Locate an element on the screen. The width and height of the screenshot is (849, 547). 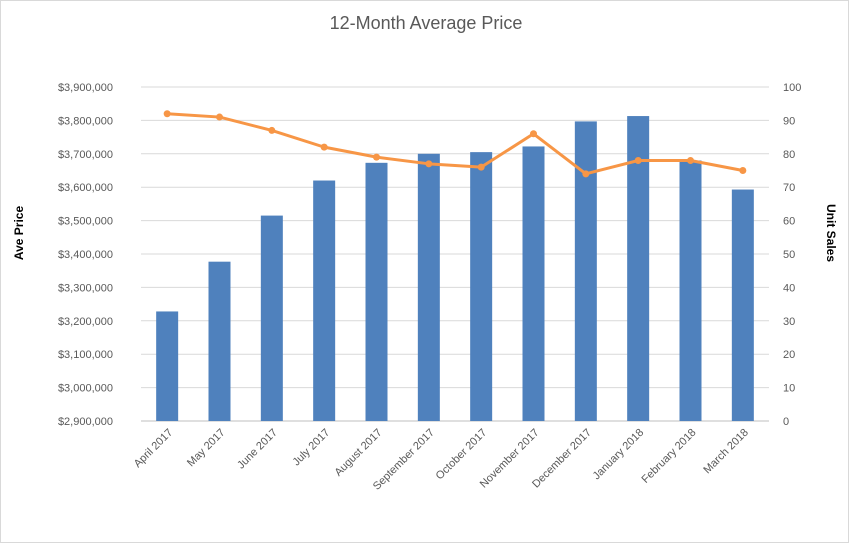
x-tick-label: October 2017 is located at coordinates (462, 455).